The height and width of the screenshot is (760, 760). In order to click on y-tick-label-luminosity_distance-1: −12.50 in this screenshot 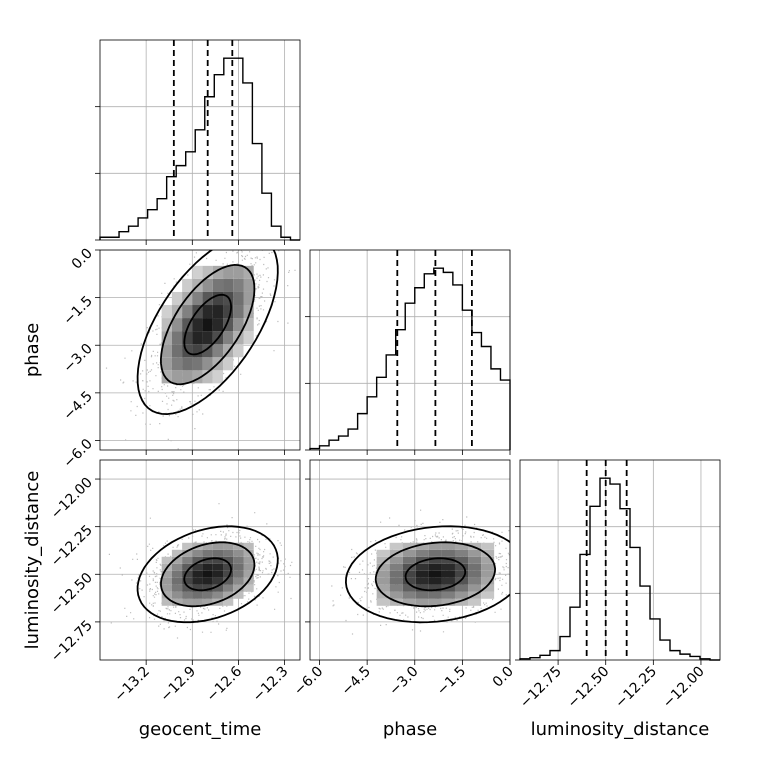, I will do `click(72, 594)`.